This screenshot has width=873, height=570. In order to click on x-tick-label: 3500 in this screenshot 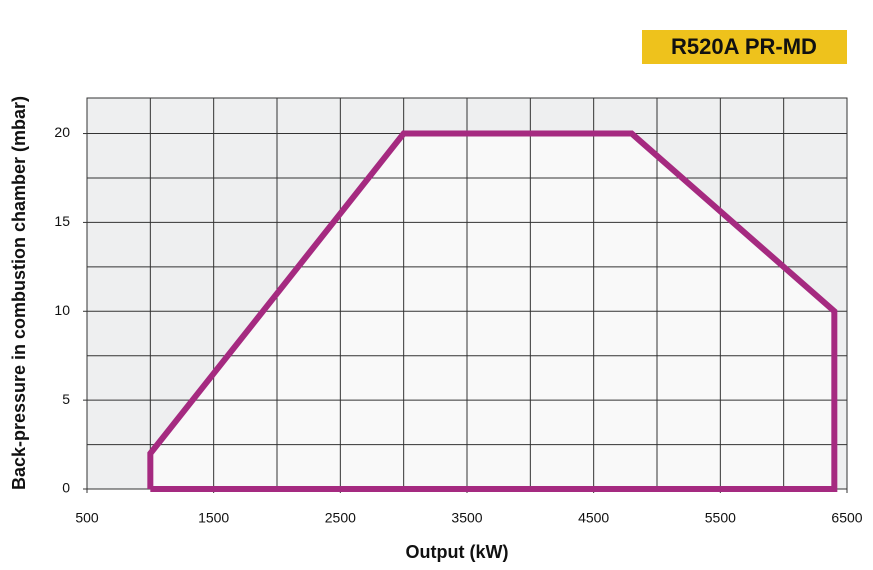, I will do `click(466, 518)`.